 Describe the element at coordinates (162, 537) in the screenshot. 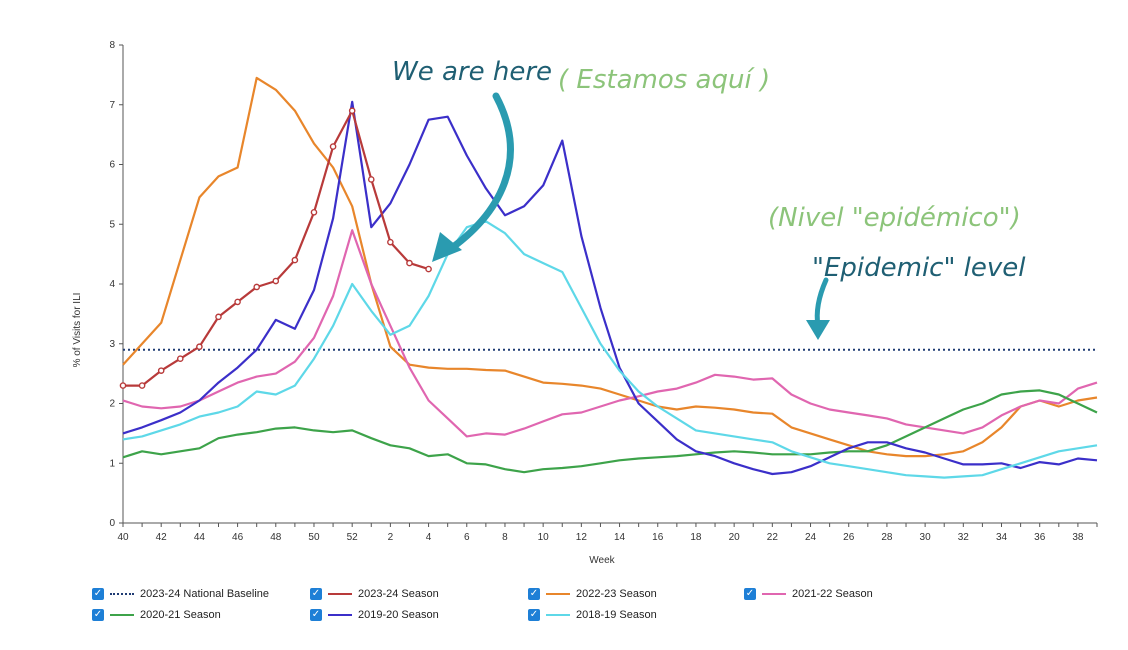

I see `x-tick-label: 42` at that location.